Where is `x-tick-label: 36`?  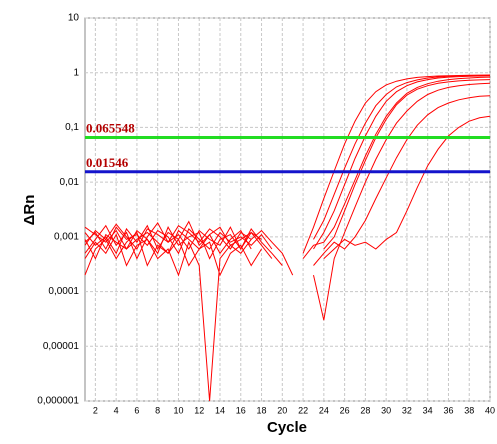 x-tick-label: 36 is located at coordinates (448, 410).